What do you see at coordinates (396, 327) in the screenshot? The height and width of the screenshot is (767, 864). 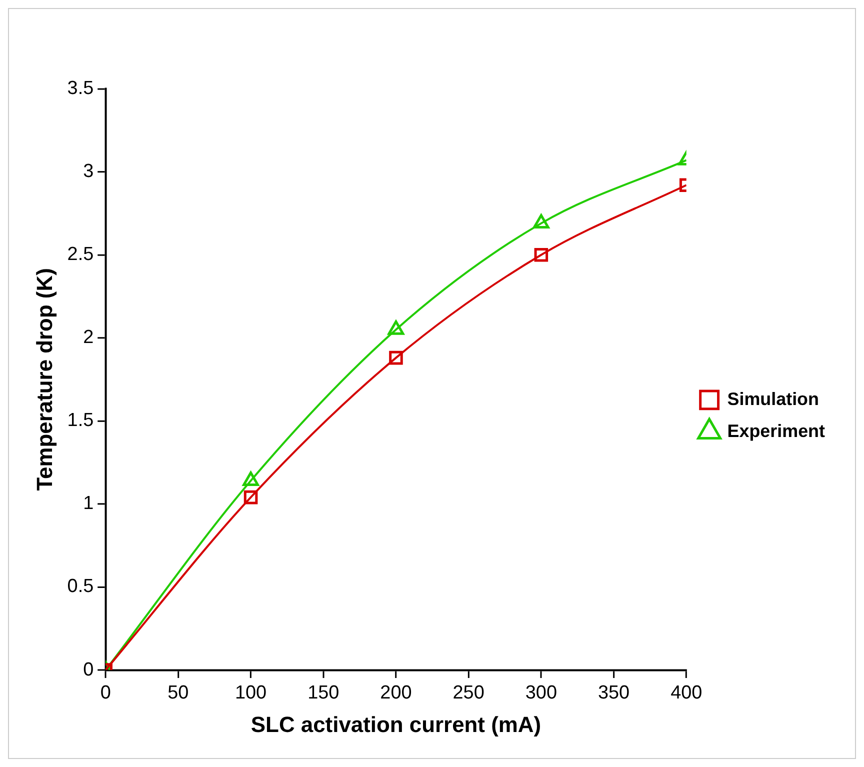 I see `point` at bounding box center [396, 327].